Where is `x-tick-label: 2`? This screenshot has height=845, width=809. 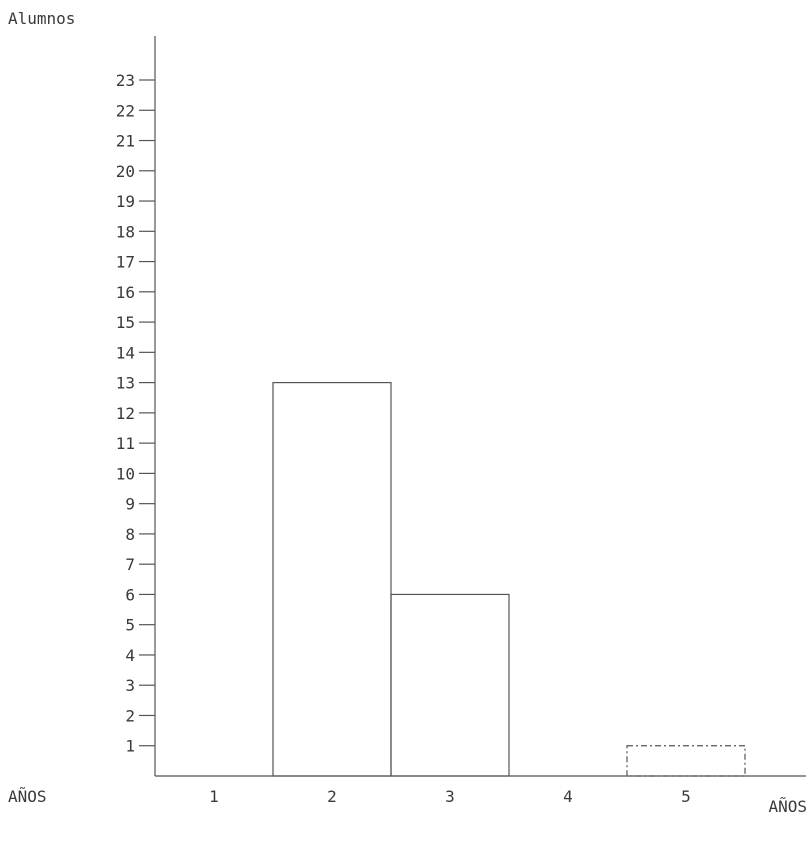 x-tick-label: 2 is located at coordinates (332, 796).